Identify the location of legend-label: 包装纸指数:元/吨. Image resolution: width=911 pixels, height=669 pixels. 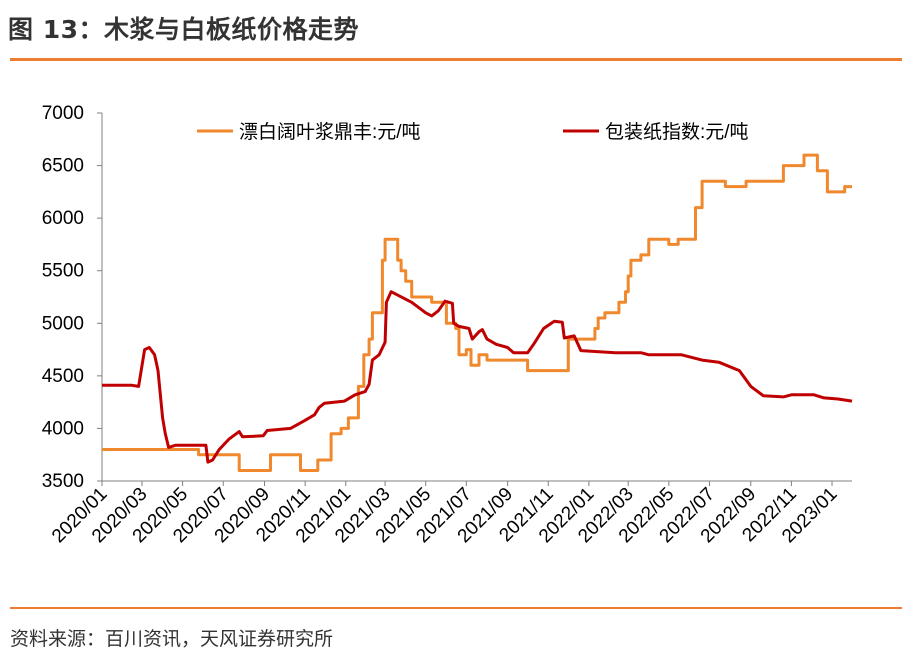
(677, 132).